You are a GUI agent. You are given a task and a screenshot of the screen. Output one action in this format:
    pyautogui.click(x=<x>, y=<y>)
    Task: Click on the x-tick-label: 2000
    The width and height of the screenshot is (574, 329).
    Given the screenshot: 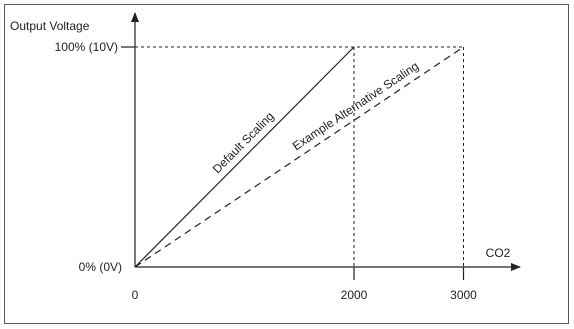 What is the action you would take?
    pyautogui.click(x=354, y=295)
    